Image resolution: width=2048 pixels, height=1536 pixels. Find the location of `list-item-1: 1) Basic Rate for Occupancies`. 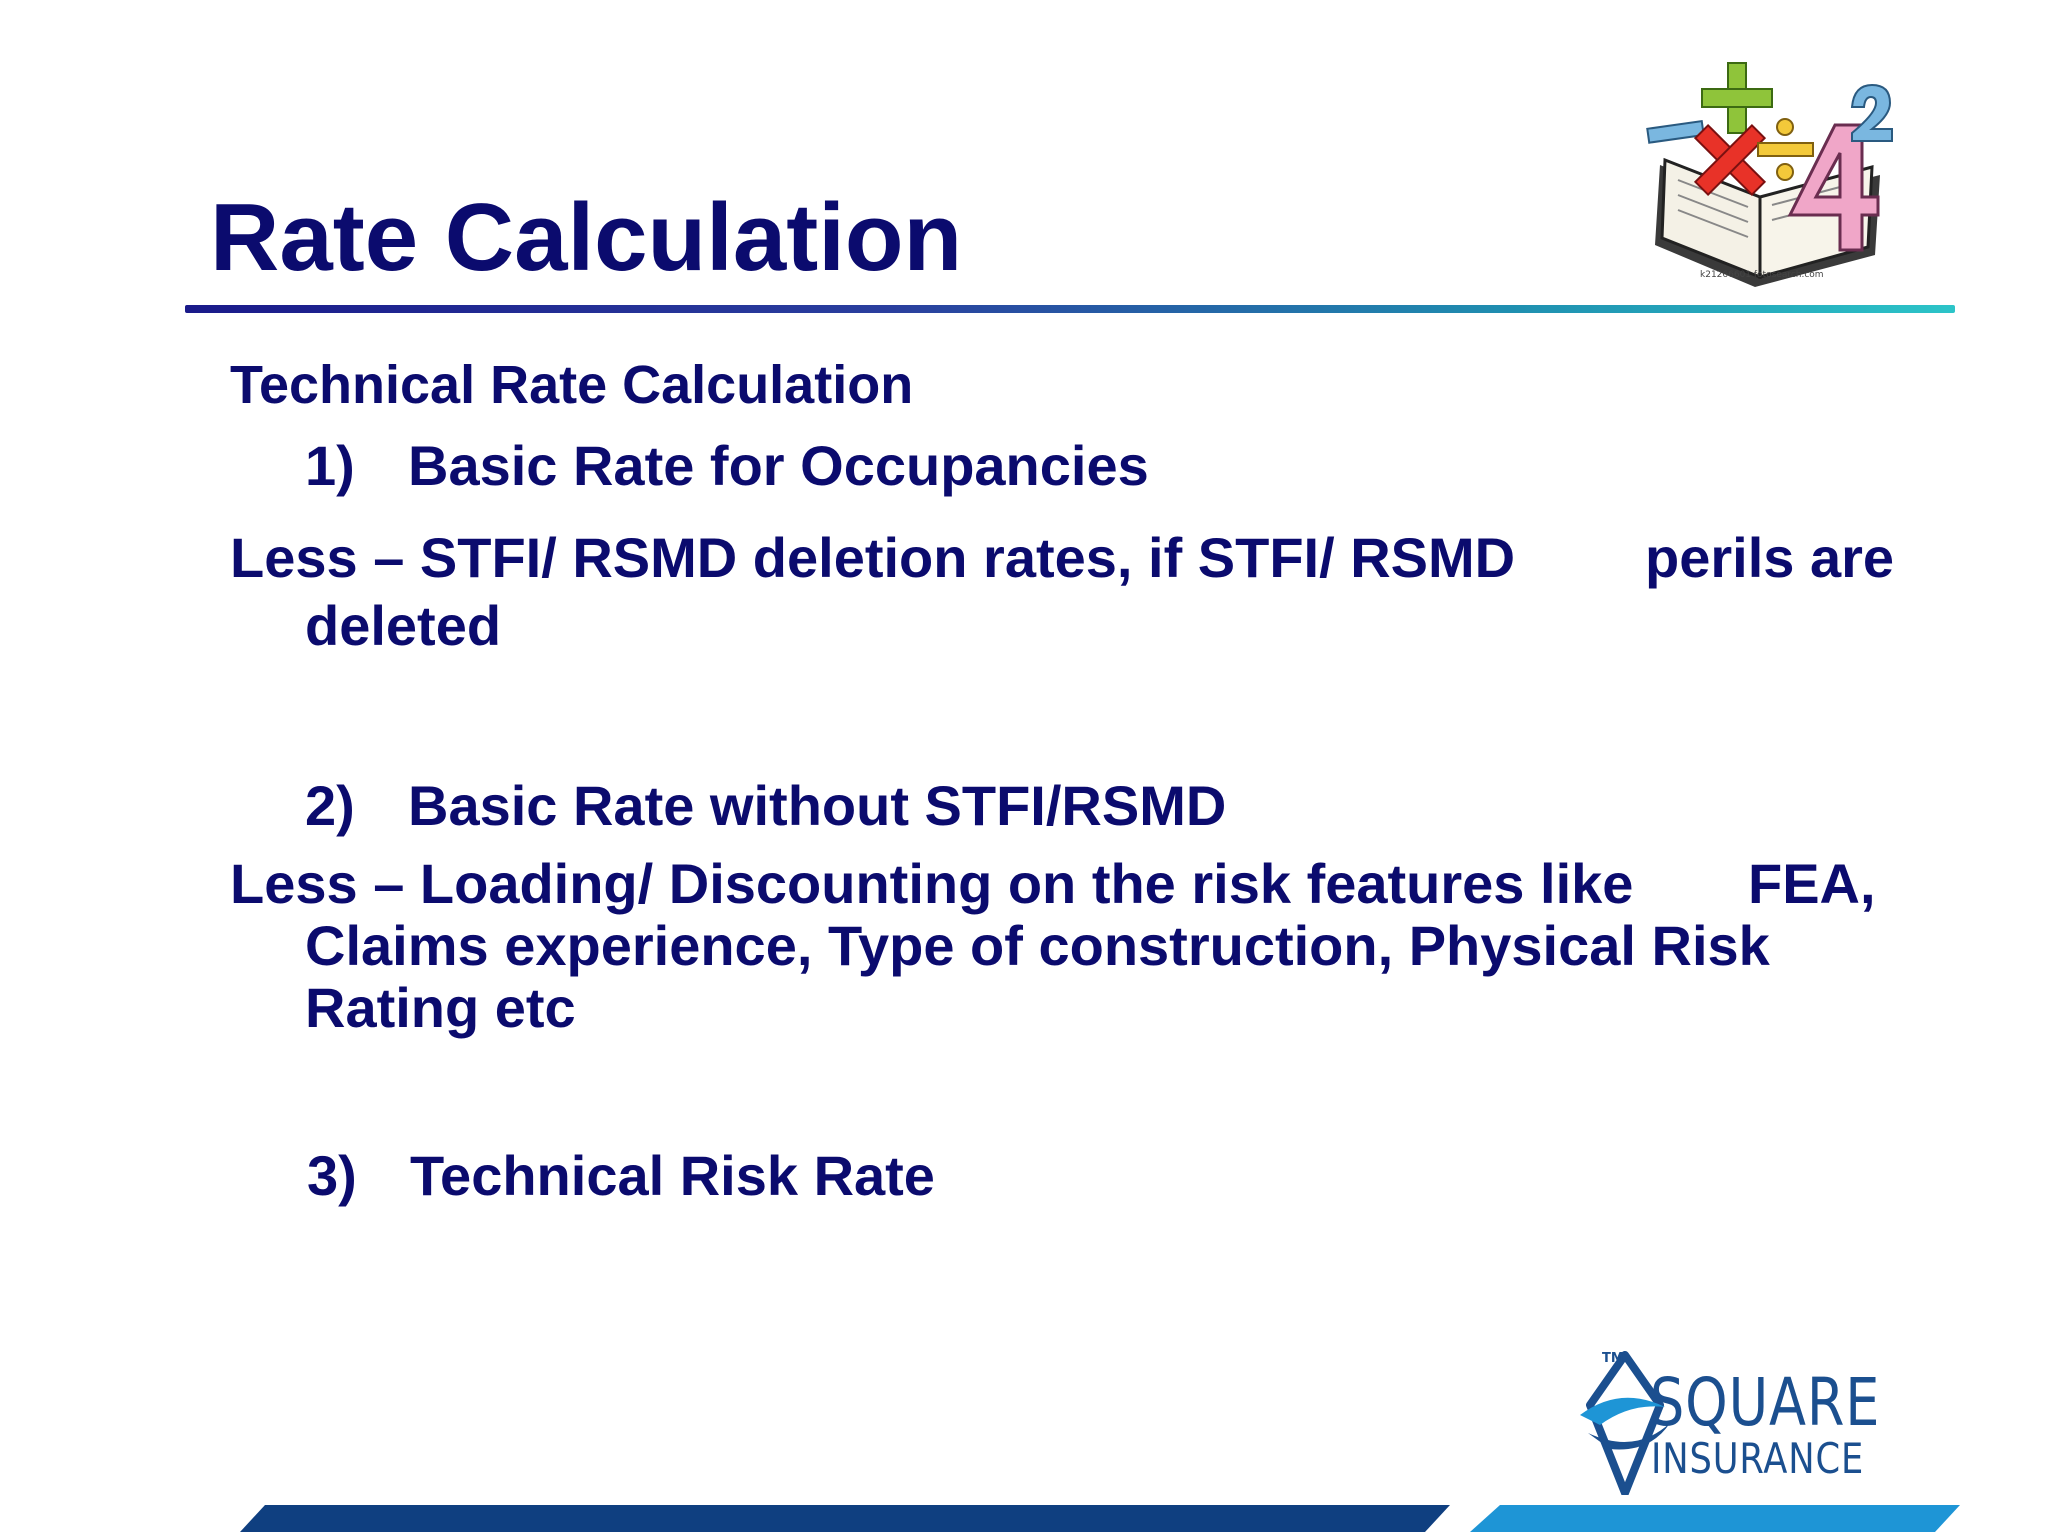

list-item-1: 1) Basic Rate for Occupancies is located at coordinates (727, 466).